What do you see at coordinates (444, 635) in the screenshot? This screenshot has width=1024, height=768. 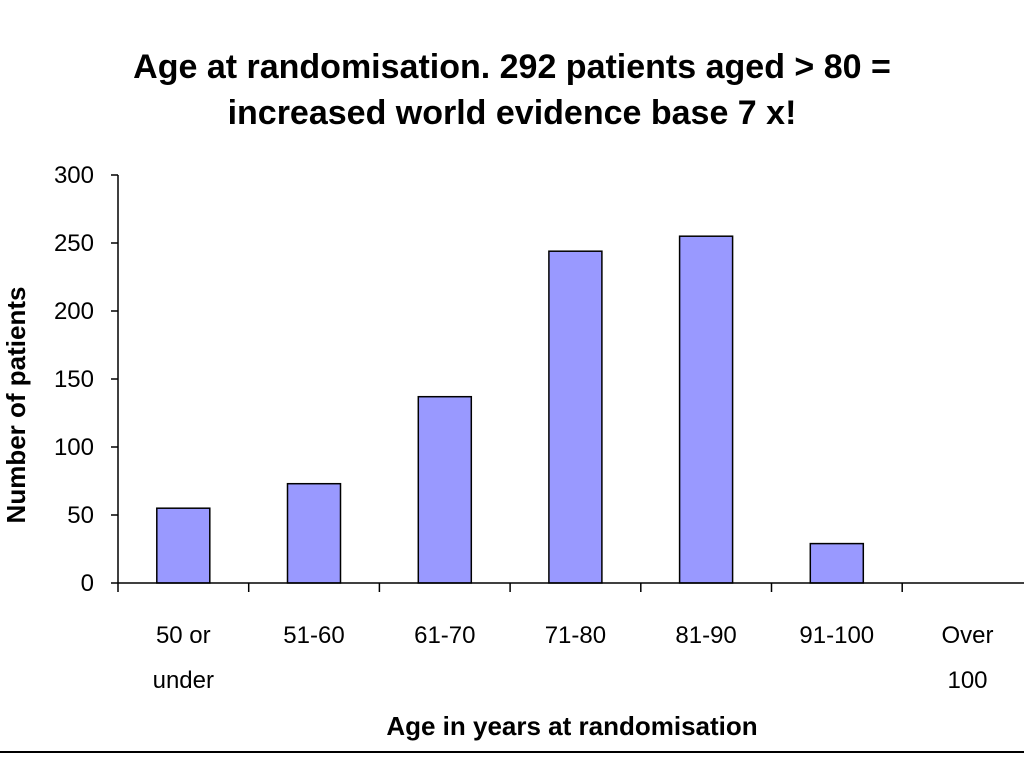 I see `x-tick-label: 61-70` at bounding box center [444, 635].